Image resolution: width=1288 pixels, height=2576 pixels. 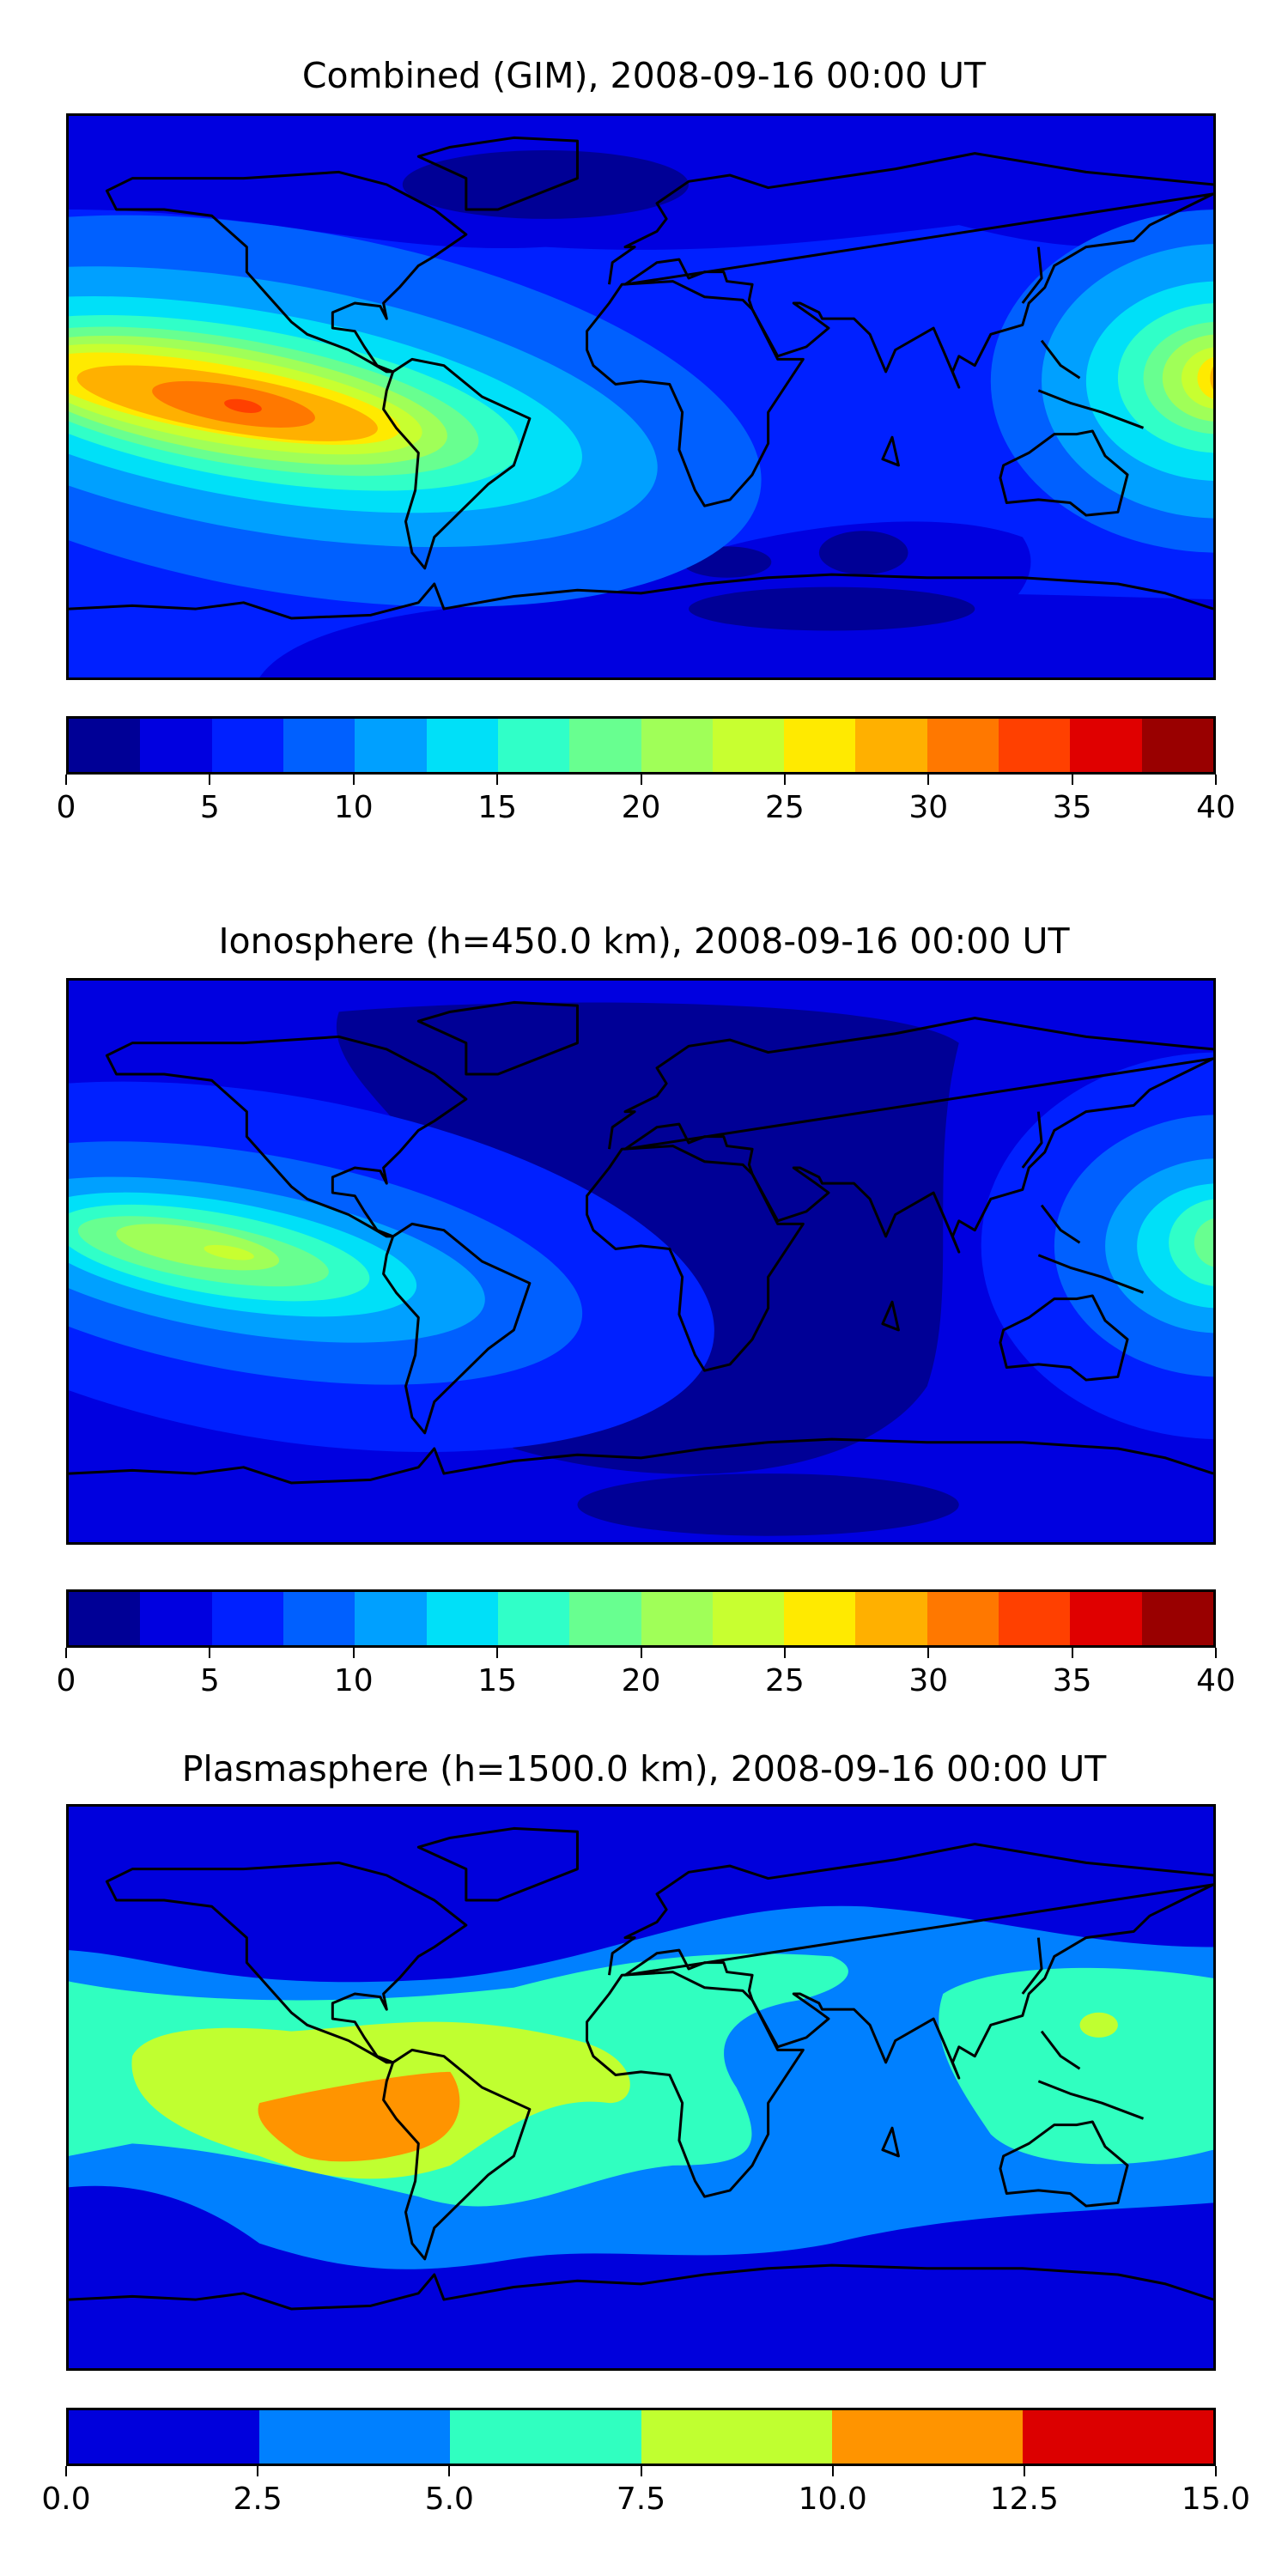 What do you see at coordinates (258, 2500) in the screenshot?
I see `tick-label: 2.5` at bounding box center [258, 2500].